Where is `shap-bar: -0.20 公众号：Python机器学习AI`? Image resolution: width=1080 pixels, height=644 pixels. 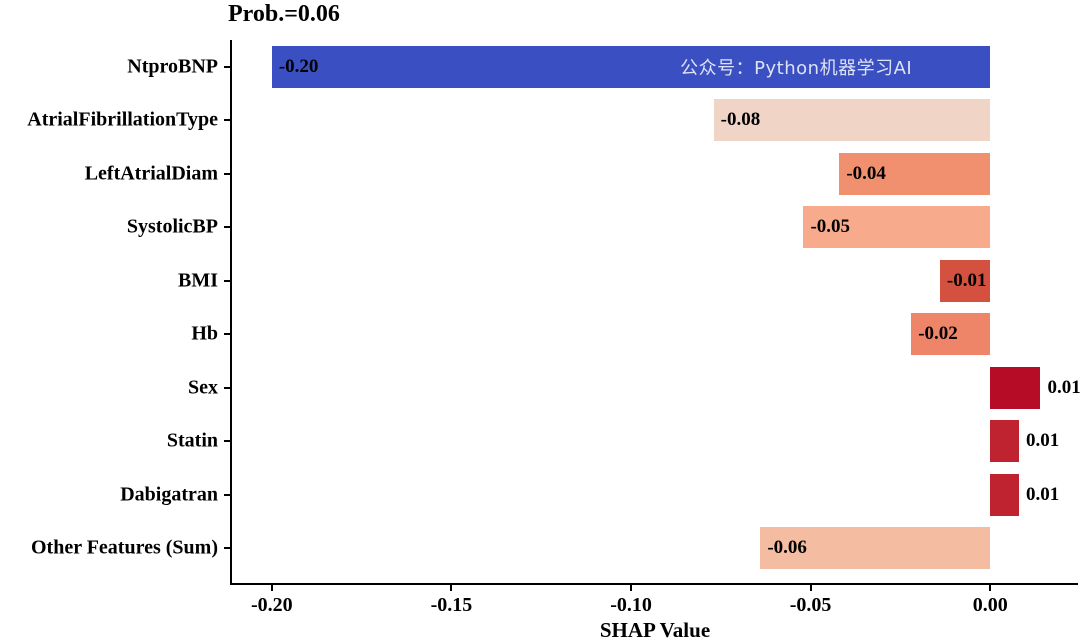 shap-bar: -0.20 公众号：Python机器学习AI is located at coordinates (631, 66).